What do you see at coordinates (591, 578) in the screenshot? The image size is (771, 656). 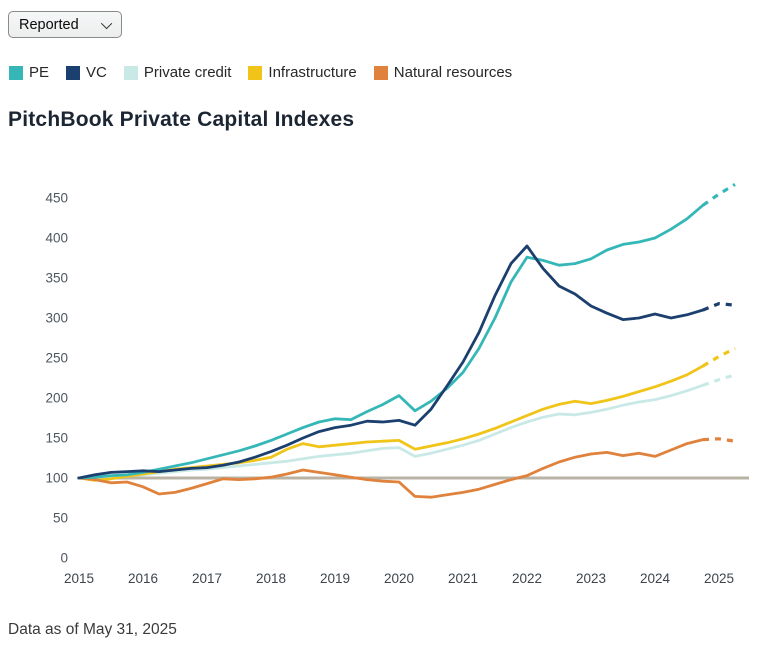 I see `x-tick-label: 2023` at bounding box center [591, 578].